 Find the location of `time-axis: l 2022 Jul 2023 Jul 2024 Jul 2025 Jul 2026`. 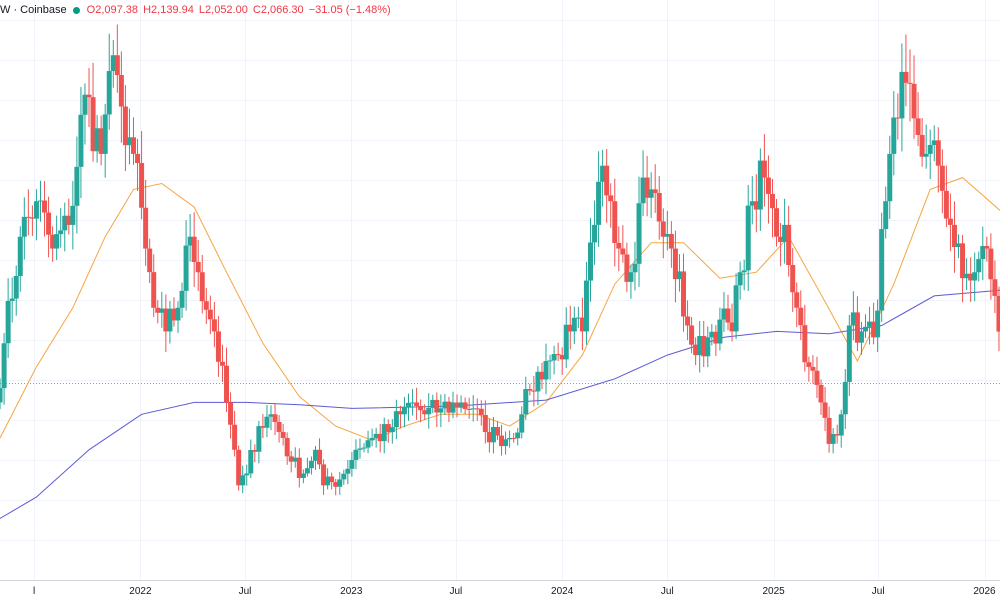

time-axis: l 2022 Jul 2023 Jul 2024 Jul 2025 Jul 2026 is located at coordinates (514, 591).